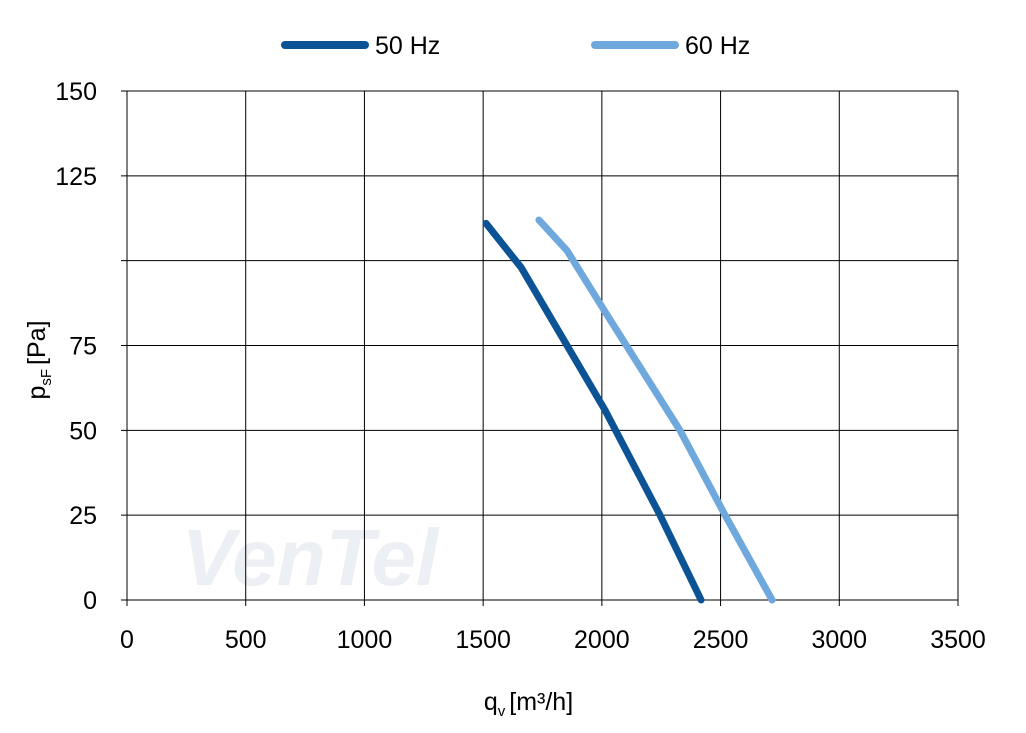 Image resolution: width=1026 pixels, height=733 pixels. I want to click on x-tick-label: 2000, so click(602, 640).